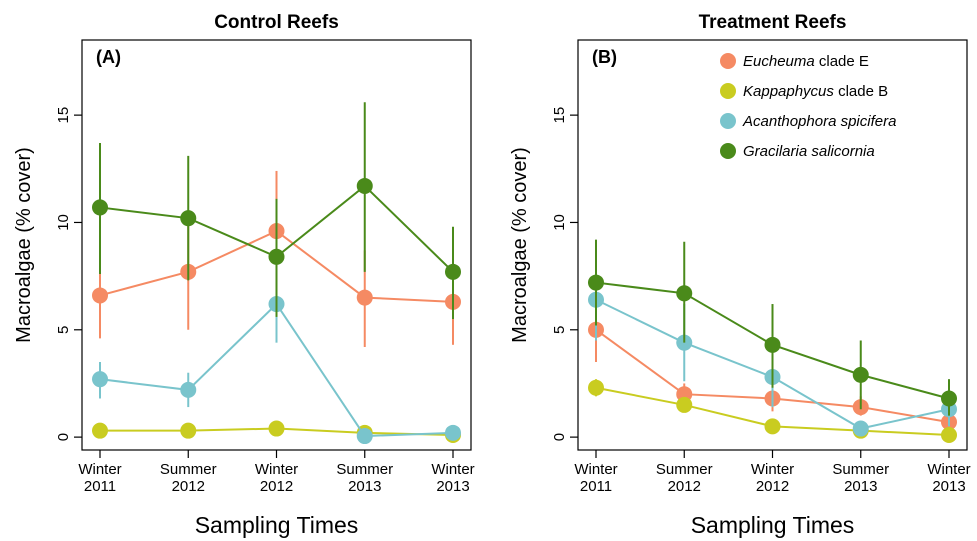 The image size is (977, 541). What do you see at coordinates (276, 22) in the screenshot?
I see `chart-title: Control Reefs` at bounding box center [276, 22].